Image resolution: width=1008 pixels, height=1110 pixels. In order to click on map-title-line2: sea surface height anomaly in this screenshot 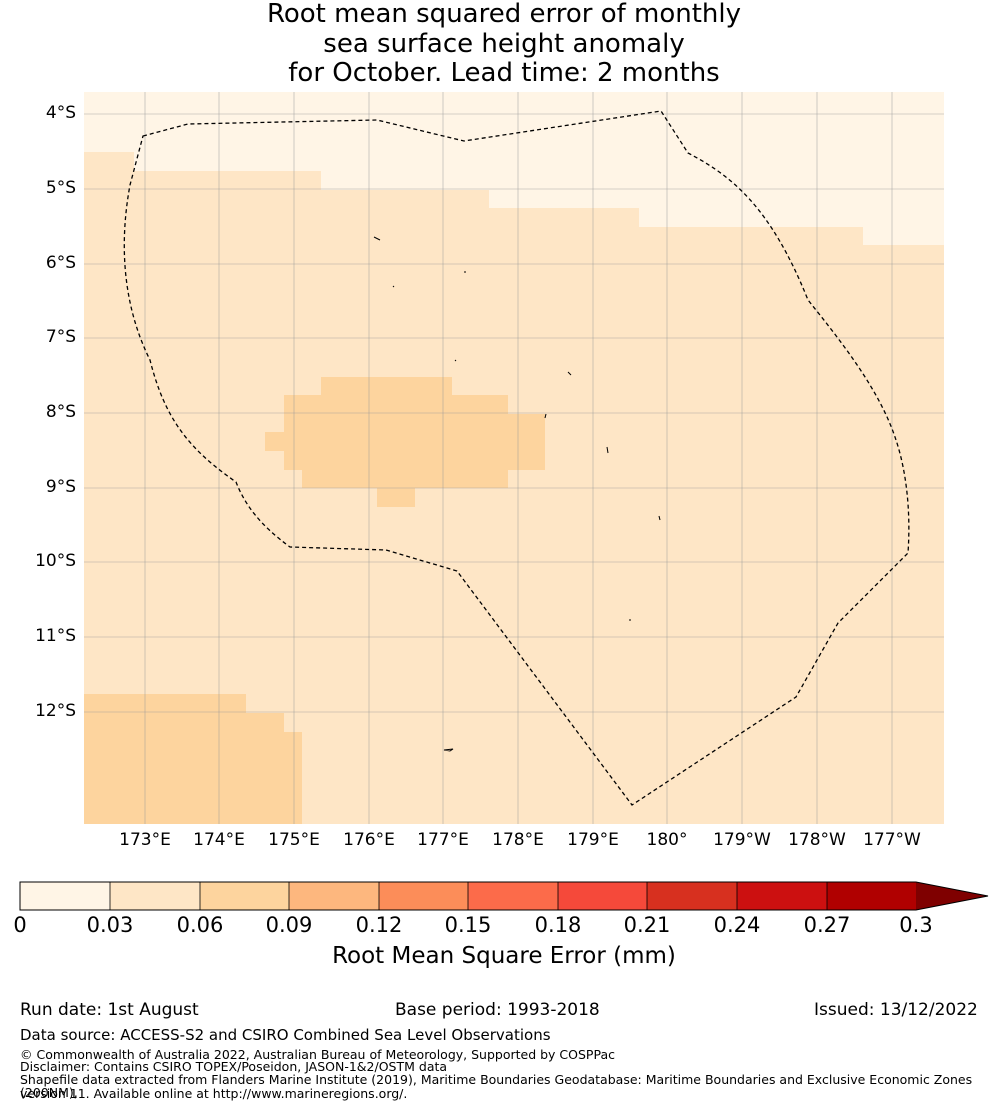, I will do `click(504, 44)`.